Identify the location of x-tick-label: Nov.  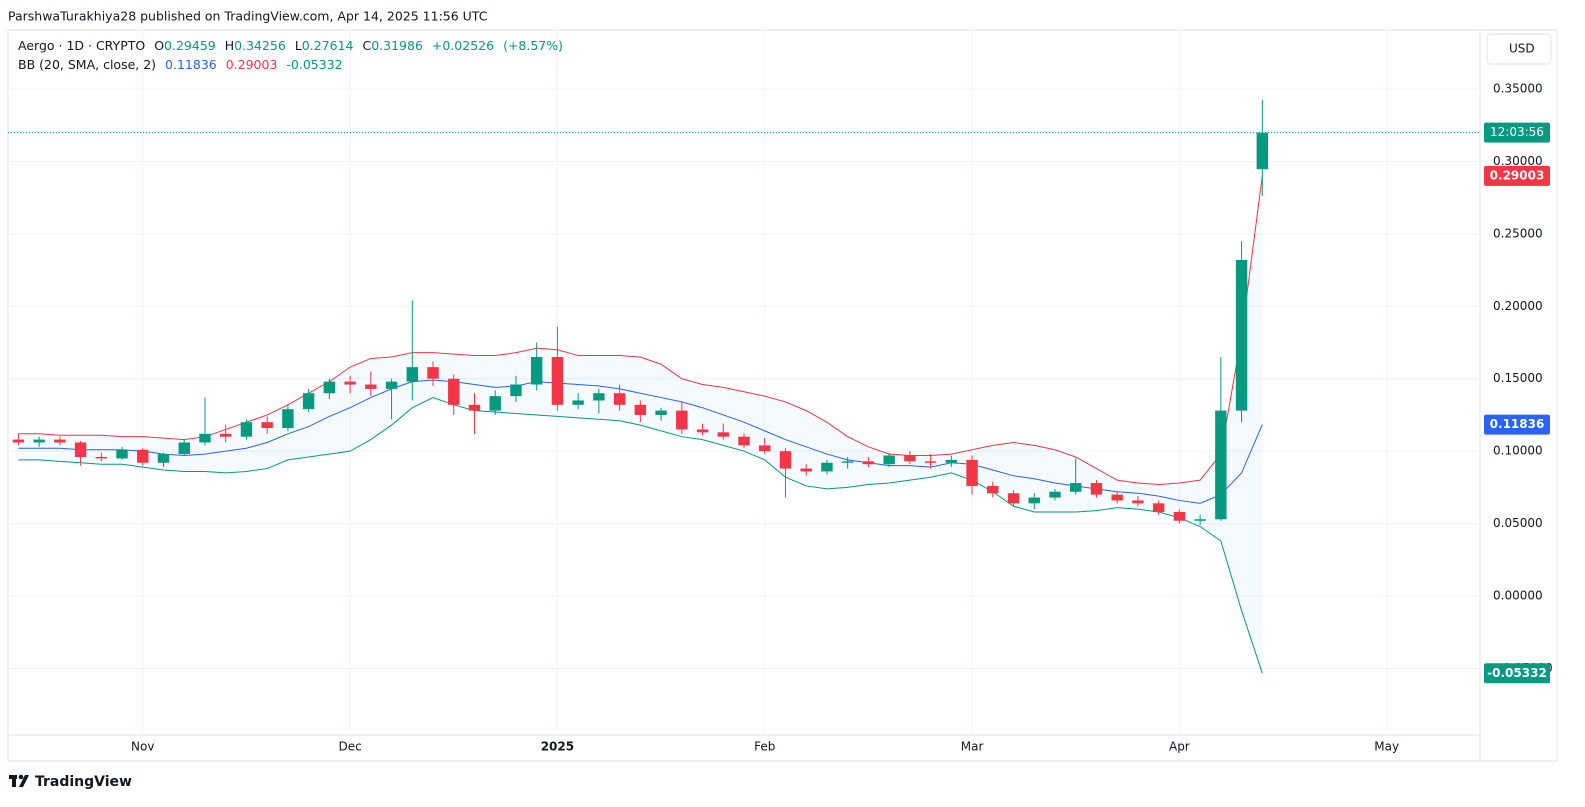
(142, 747).